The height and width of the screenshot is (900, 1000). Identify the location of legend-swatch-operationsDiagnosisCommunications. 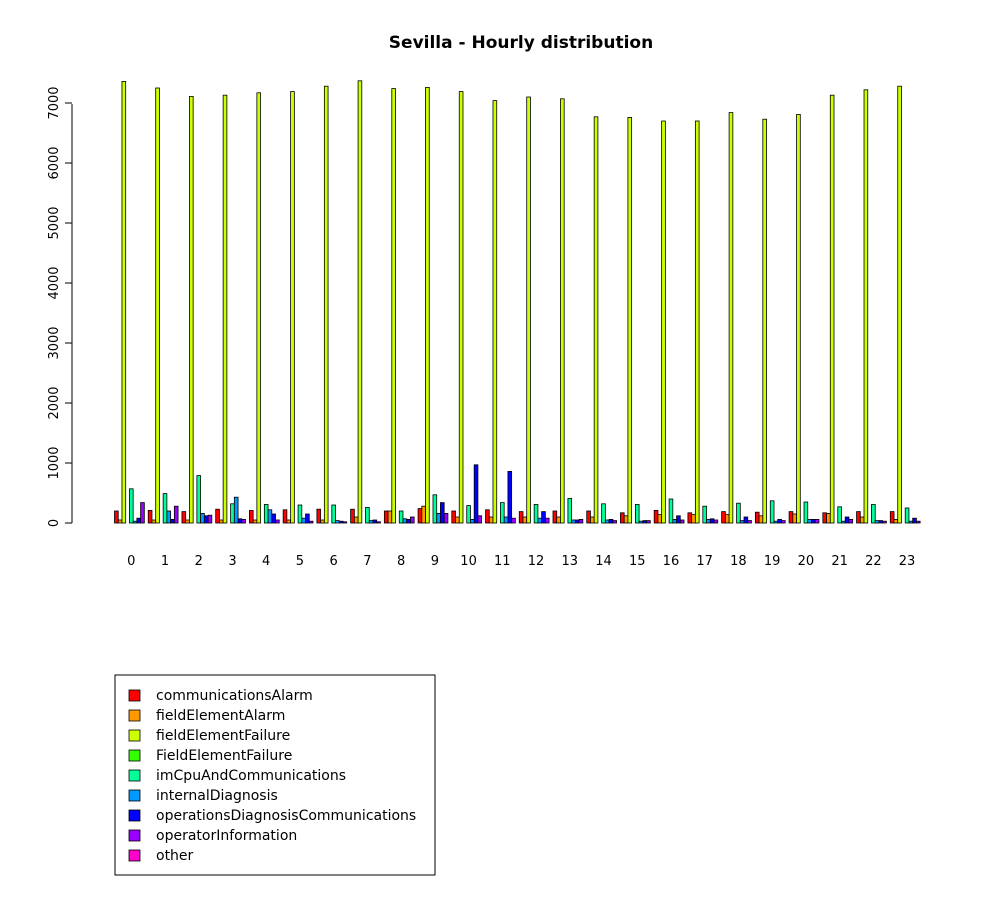
(134, 815).